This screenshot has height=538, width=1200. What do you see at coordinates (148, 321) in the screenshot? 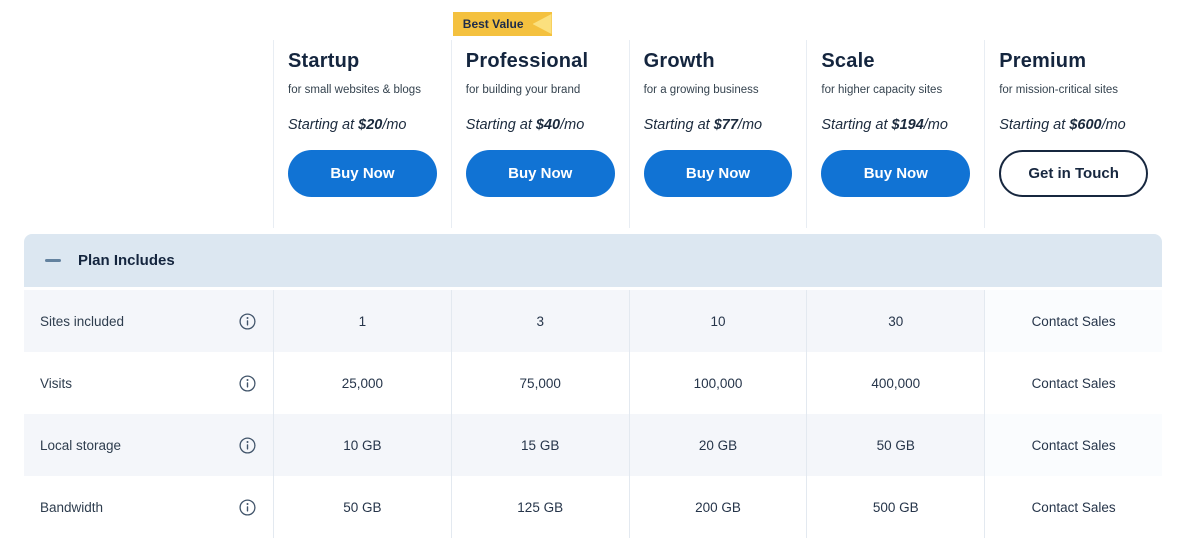
I see `feature-label-cell: Sites included` at bounding box center [148, 321].